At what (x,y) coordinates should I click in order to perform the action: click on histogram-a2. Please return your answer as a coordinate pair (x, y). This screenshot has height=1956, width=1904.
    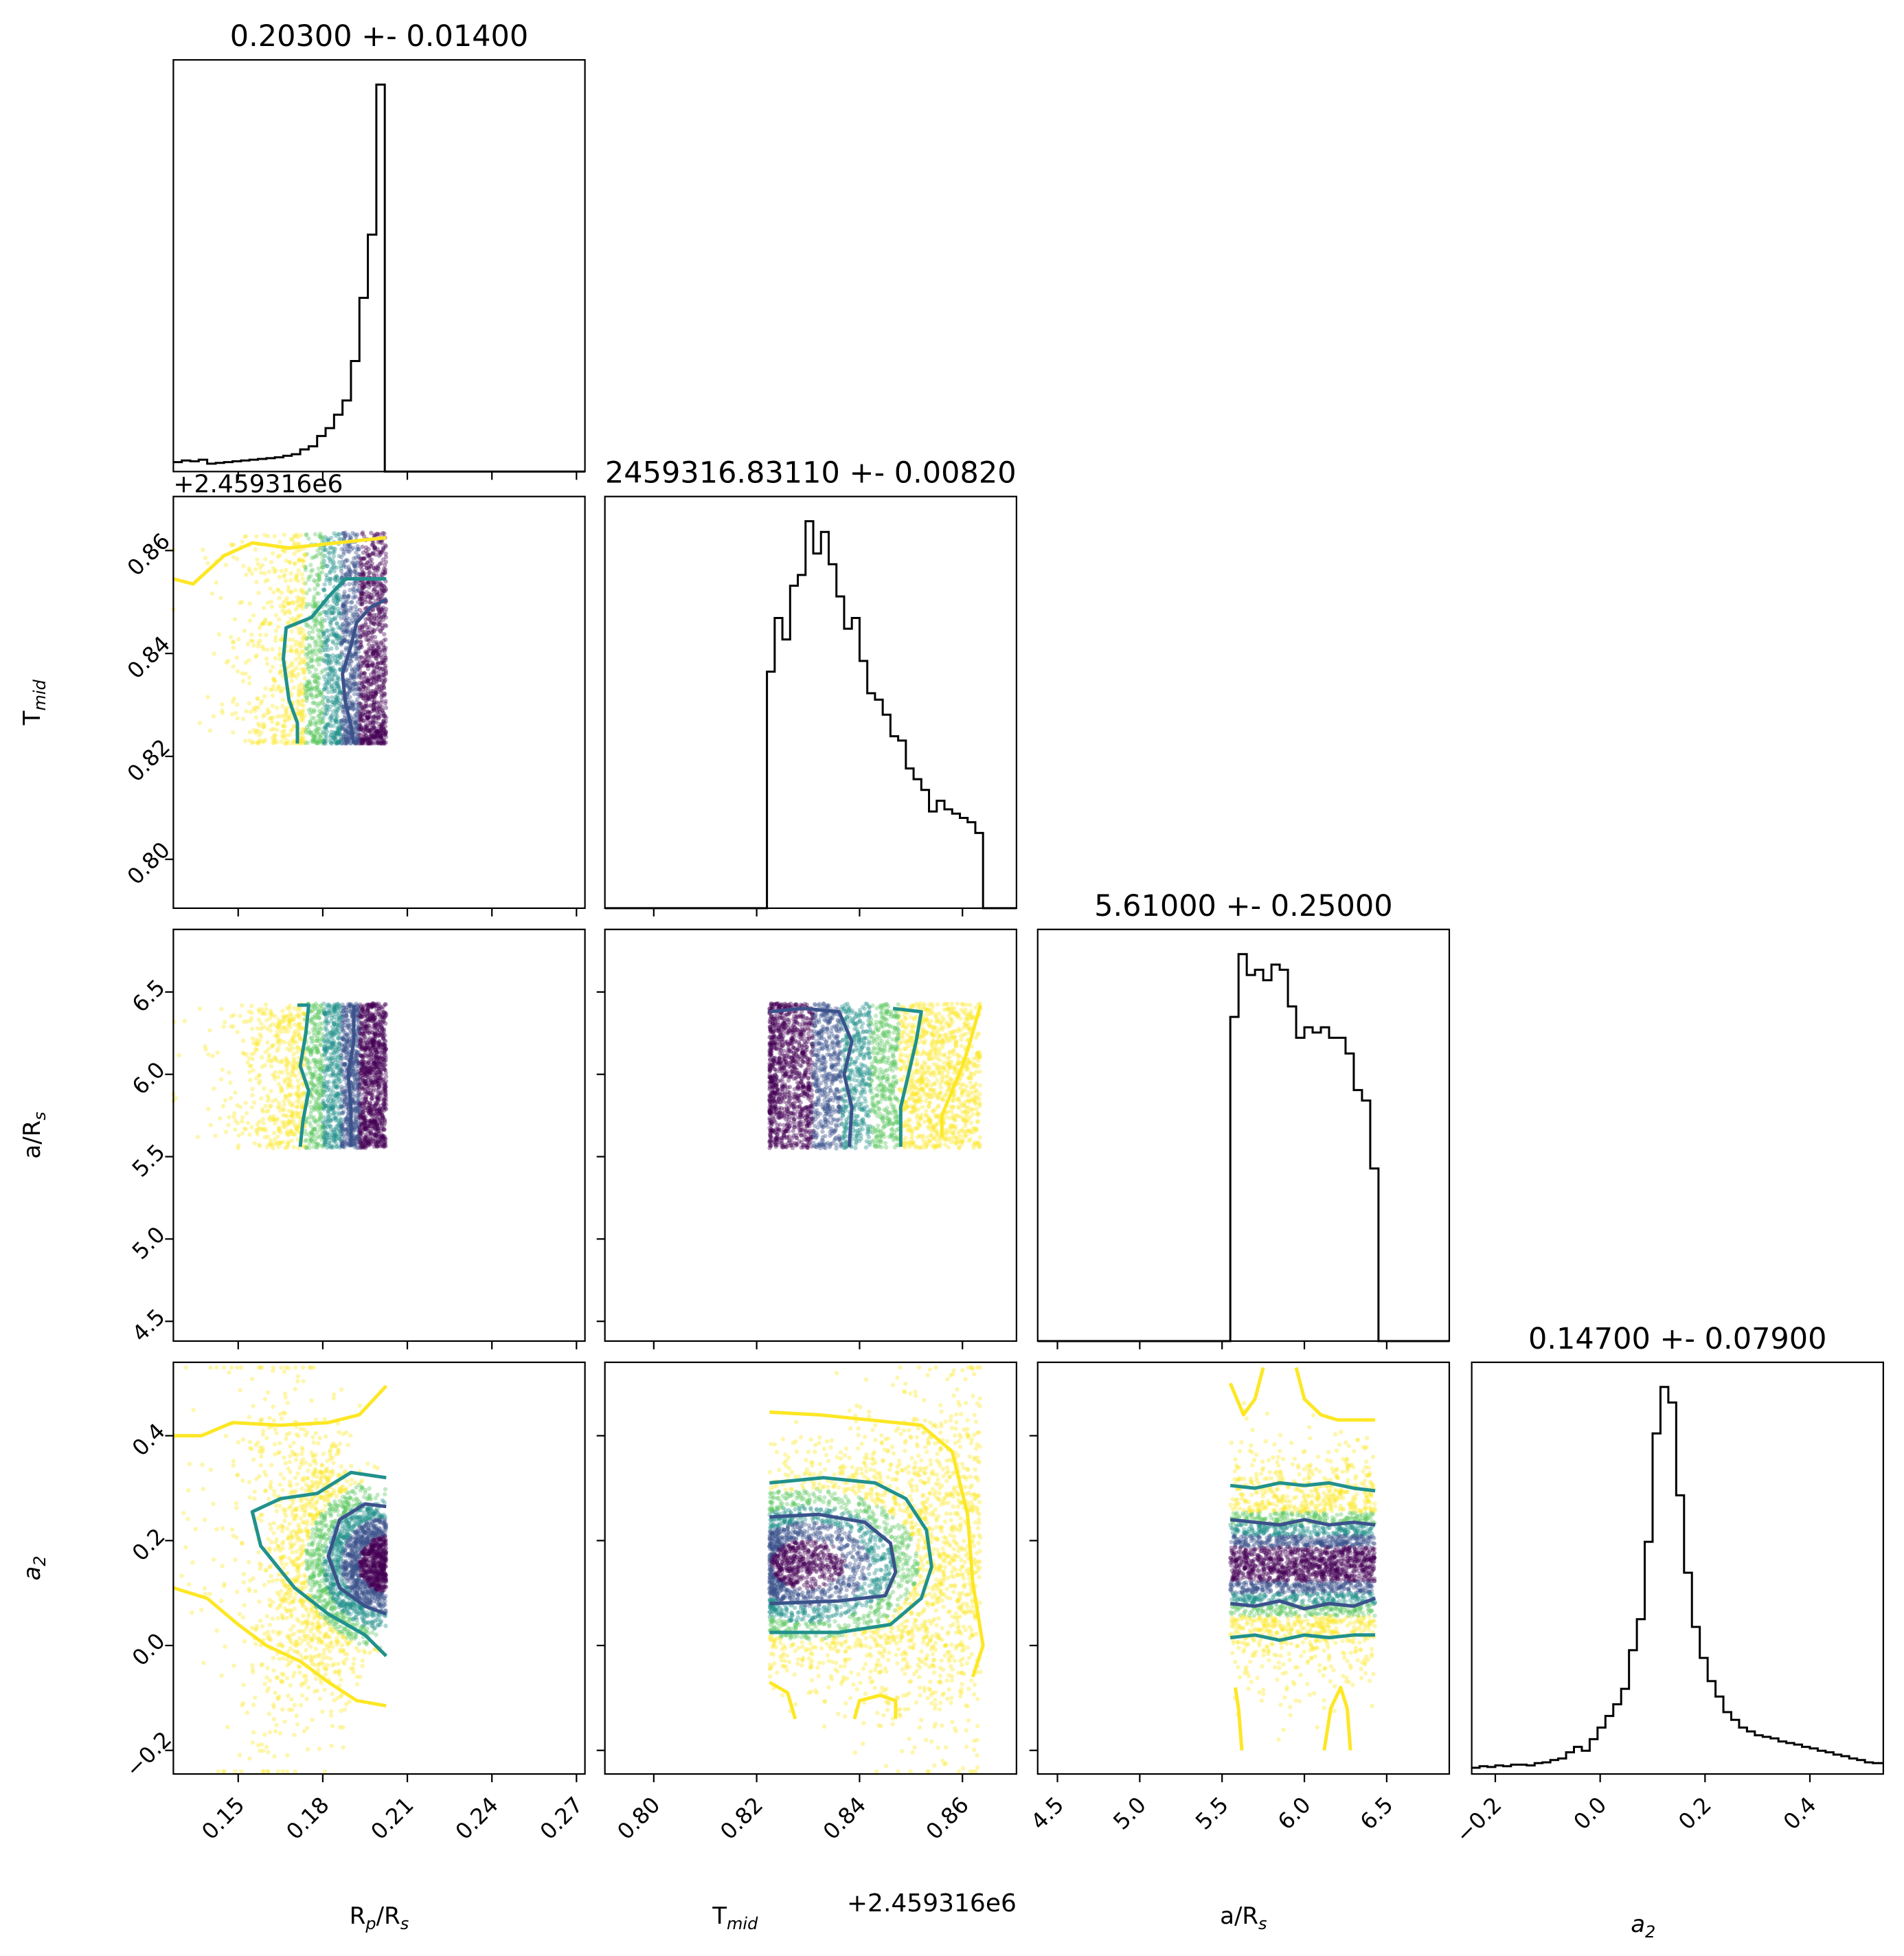
    Looking at the image, I should click on (1677, 1577).